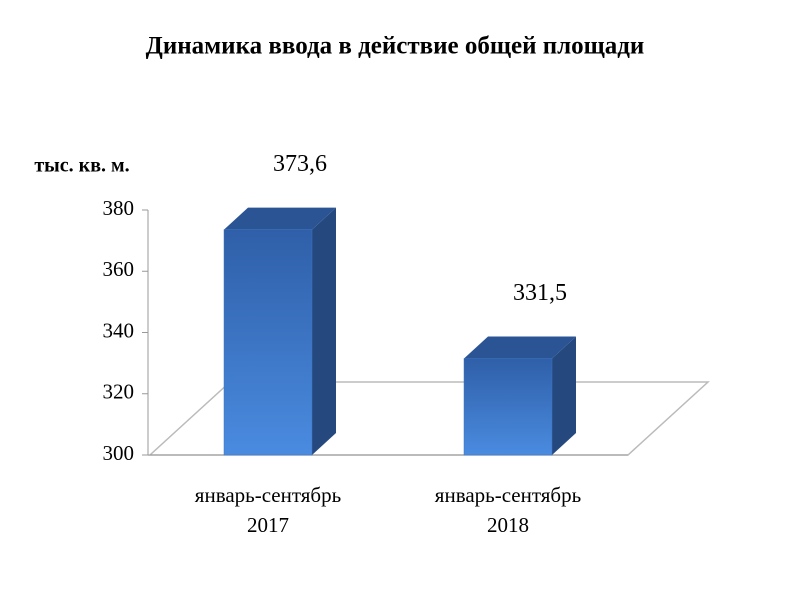 This screenshot has height=596, width=810. Describe the element at coordinates (119, 208) in the screenshot. I see `y-tick-label: 380` at that location.